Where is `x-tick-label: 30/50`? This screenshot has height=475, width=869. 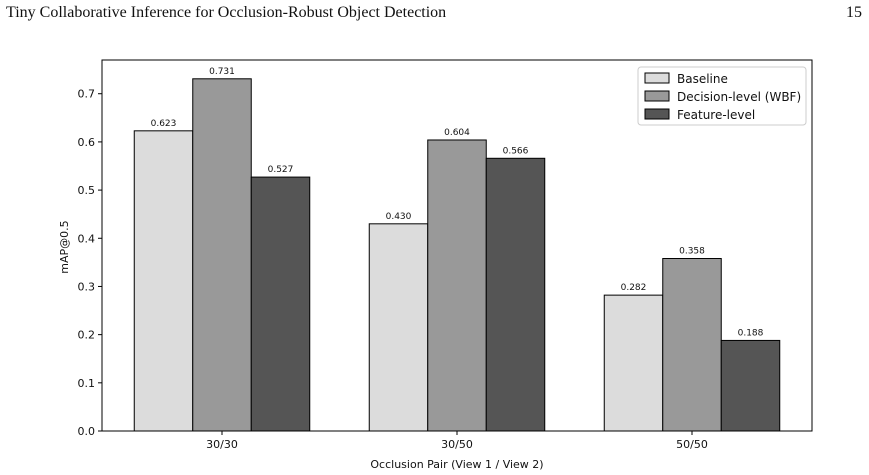
x-tick-label: 30/50 is located at coordinates (457, 444).